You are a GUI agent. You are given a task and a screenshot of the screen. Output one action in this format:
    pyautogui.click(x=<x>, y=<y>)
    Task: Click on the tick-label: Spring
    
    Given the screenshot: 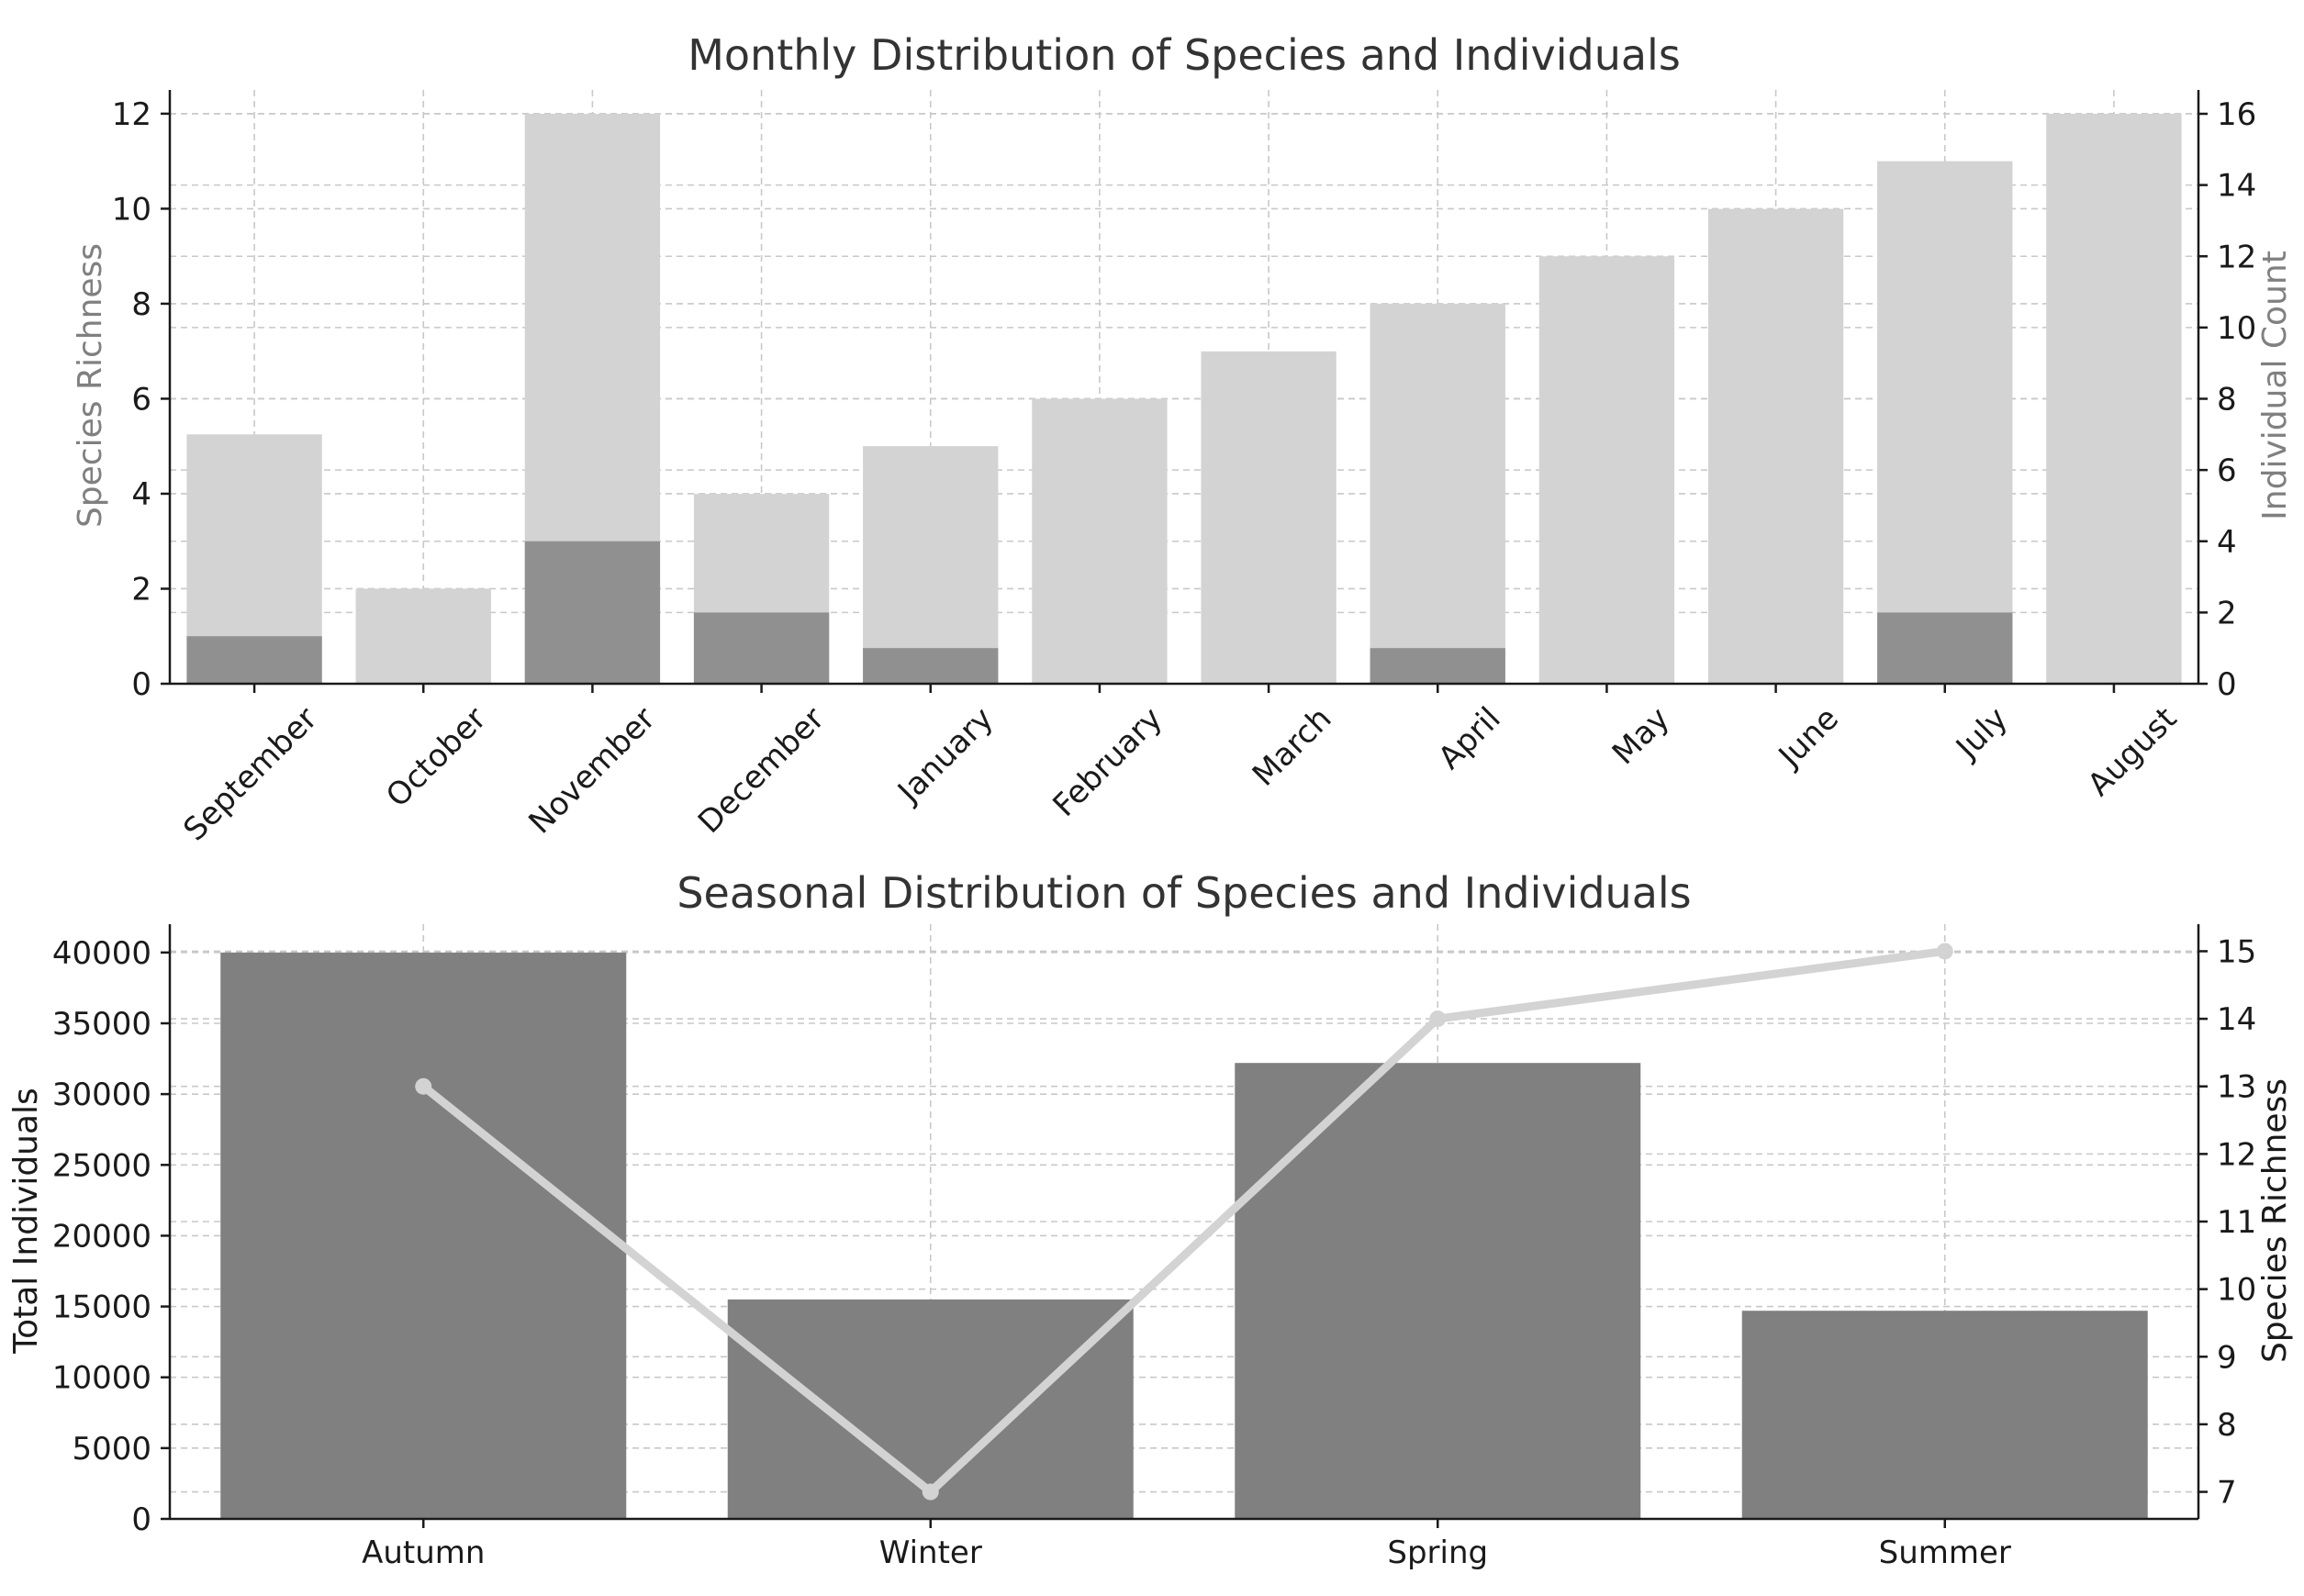 What is the action you would take?
    pyautogui.click(x=1438, y=1553)
    